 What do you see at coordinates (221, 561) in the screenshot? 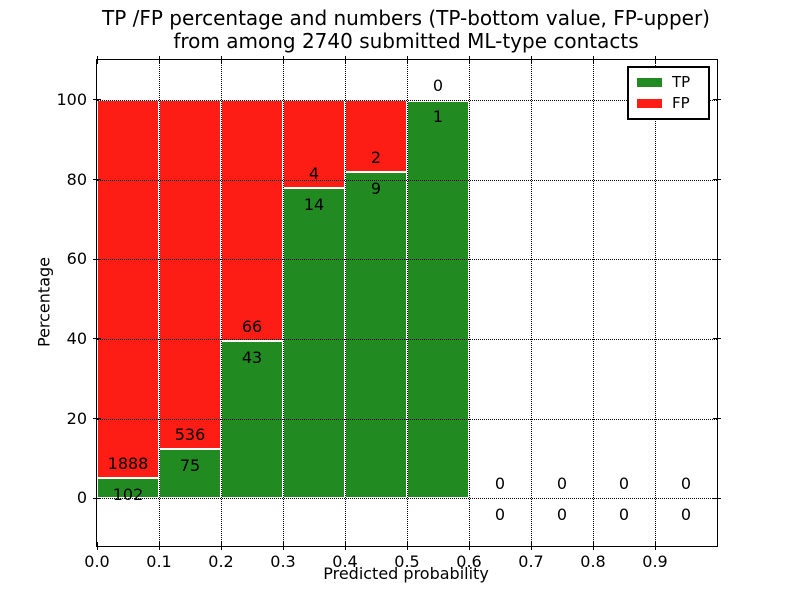
I see `x-tick-label: 0.2` at bounding box center [221, 561].